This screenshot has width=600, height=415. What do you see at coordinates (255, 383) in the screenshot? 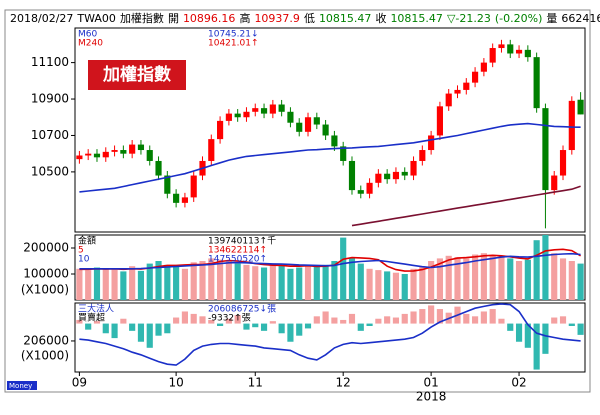
I see `x-tick-label: 11` at bounding box center [255, 383].